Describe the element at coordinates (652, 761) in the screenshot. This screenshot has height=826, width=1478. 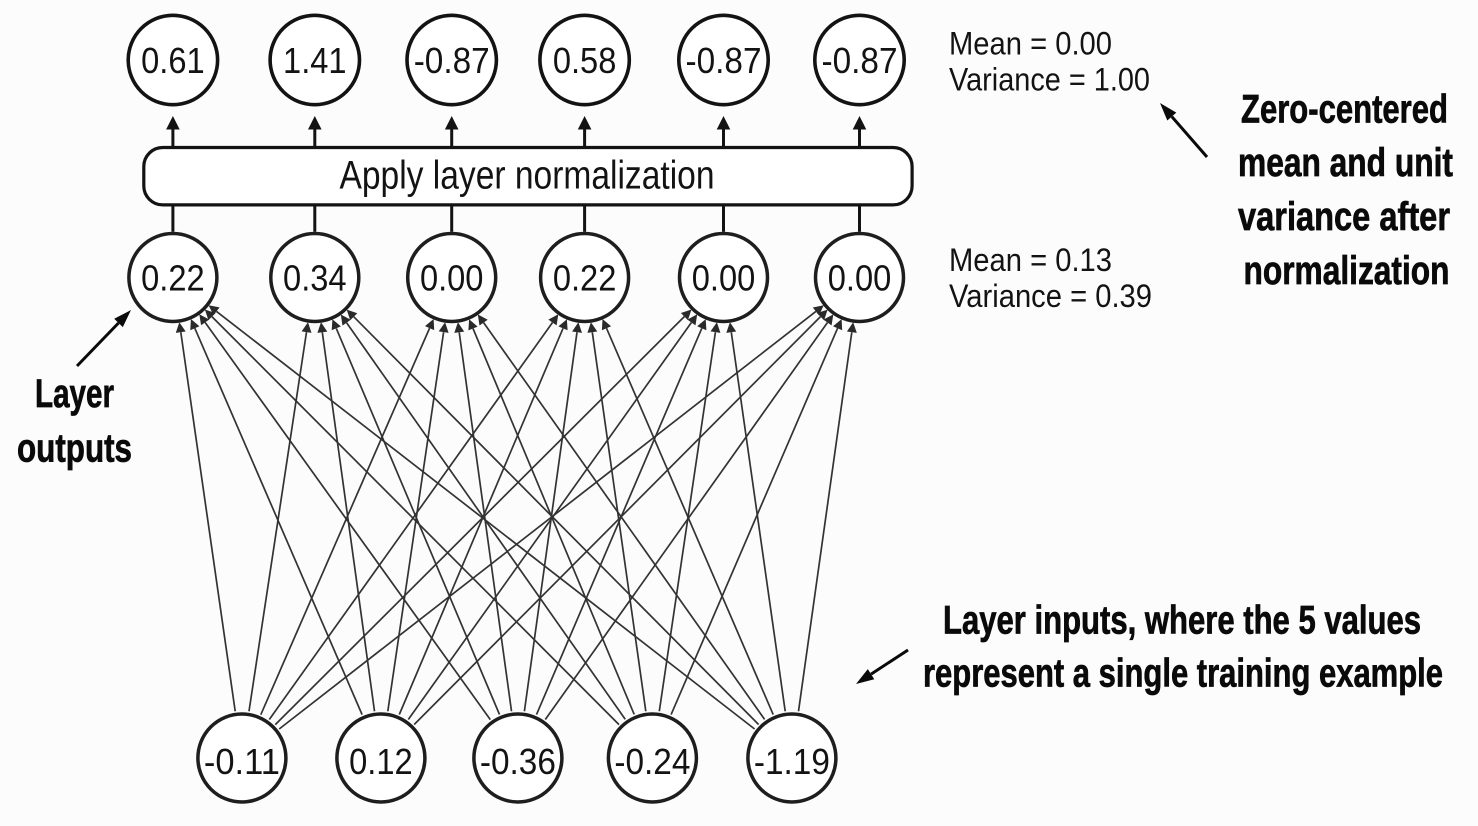
I see `svg-text: -0.24` at that location.